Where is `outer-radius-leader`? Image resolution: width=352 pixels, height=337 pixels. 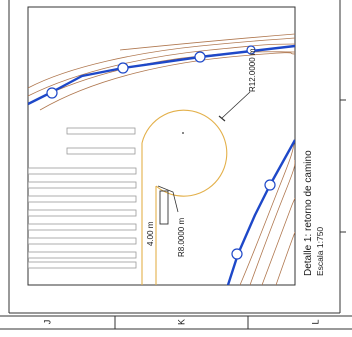
outer-radius-leader is located at coordinates (236, 105).